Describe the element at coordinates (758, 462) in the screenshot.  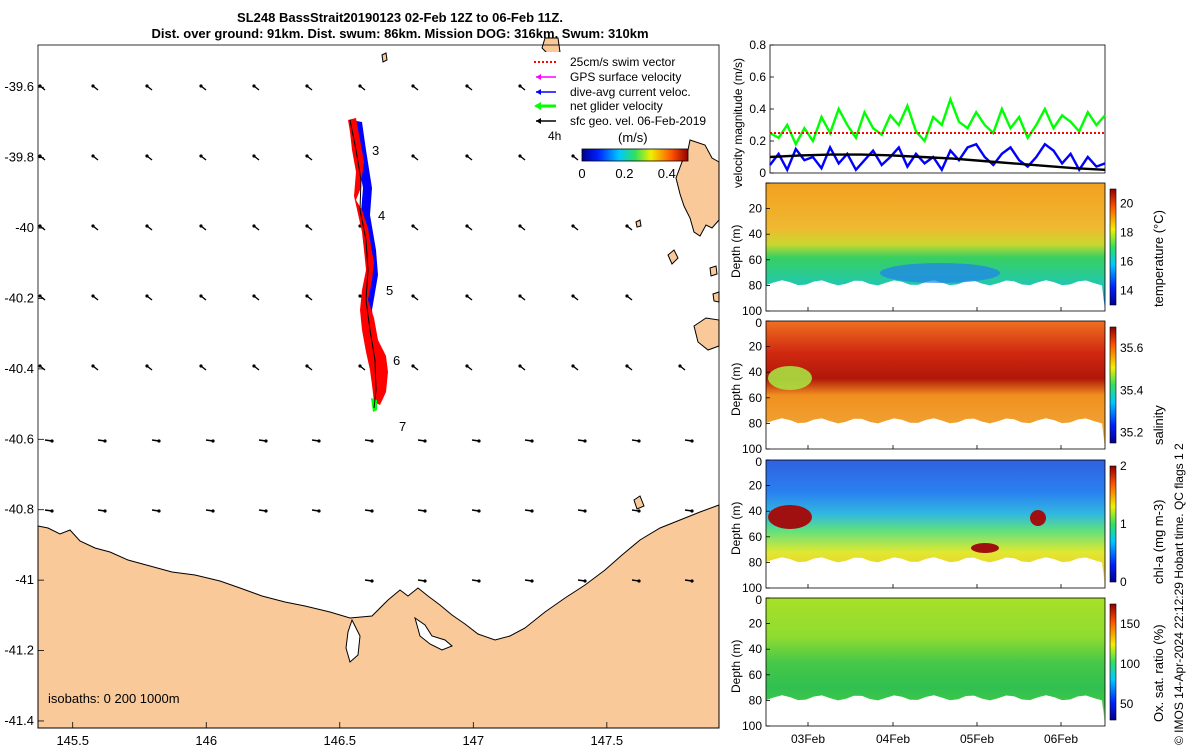
I see `section-tick-label: 0` at that location.